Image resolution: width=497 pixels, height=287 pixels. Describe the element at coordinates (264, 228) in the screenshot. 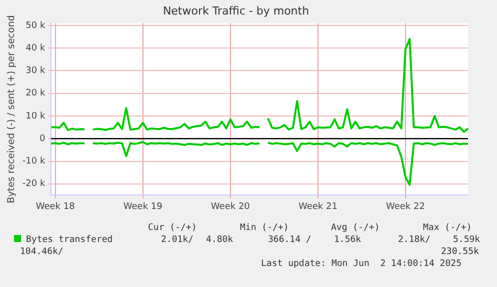

I see `text: Min (-/+)` at that location.